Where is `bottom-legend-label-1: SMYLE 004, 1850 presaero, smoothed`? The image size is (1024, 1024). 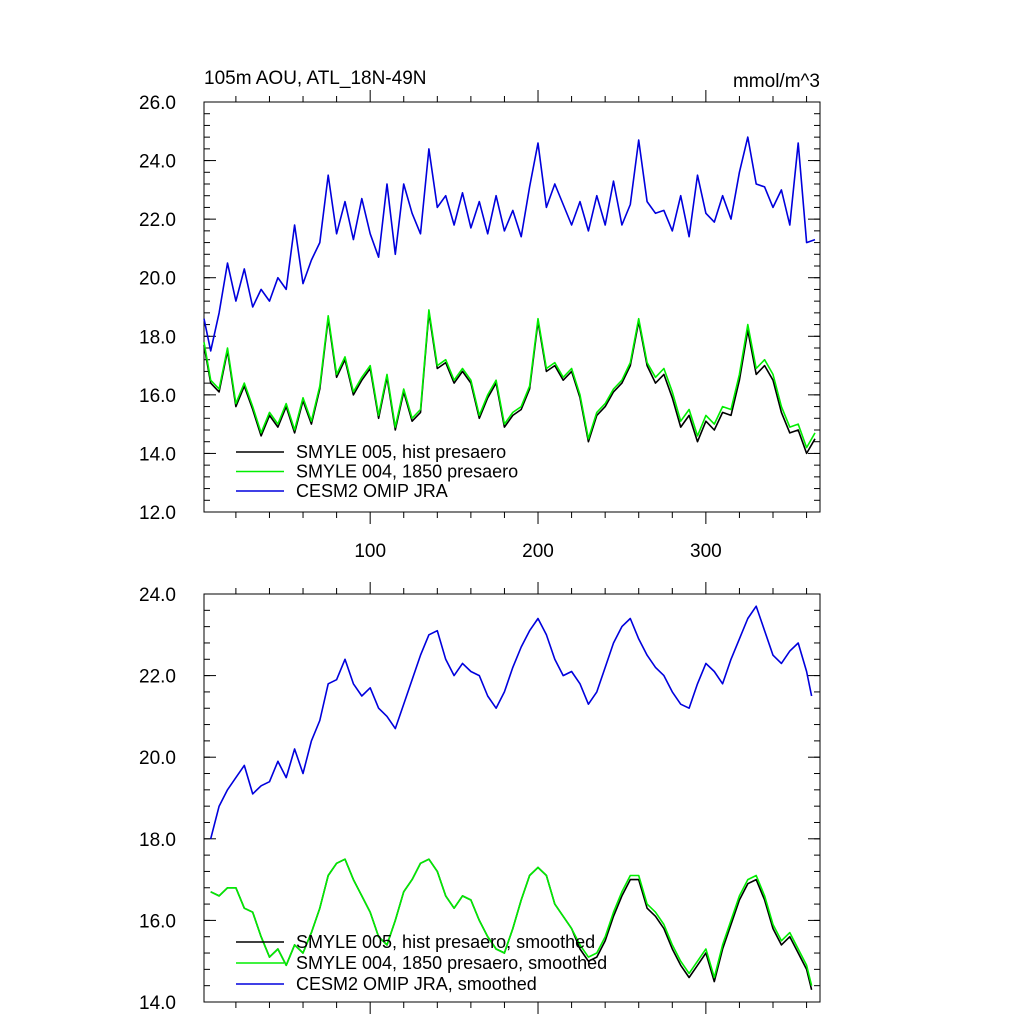 bottom-legend-label-1: SMYLE 004, 1850 presaero, smoothed is located at coordinates (451, 963).